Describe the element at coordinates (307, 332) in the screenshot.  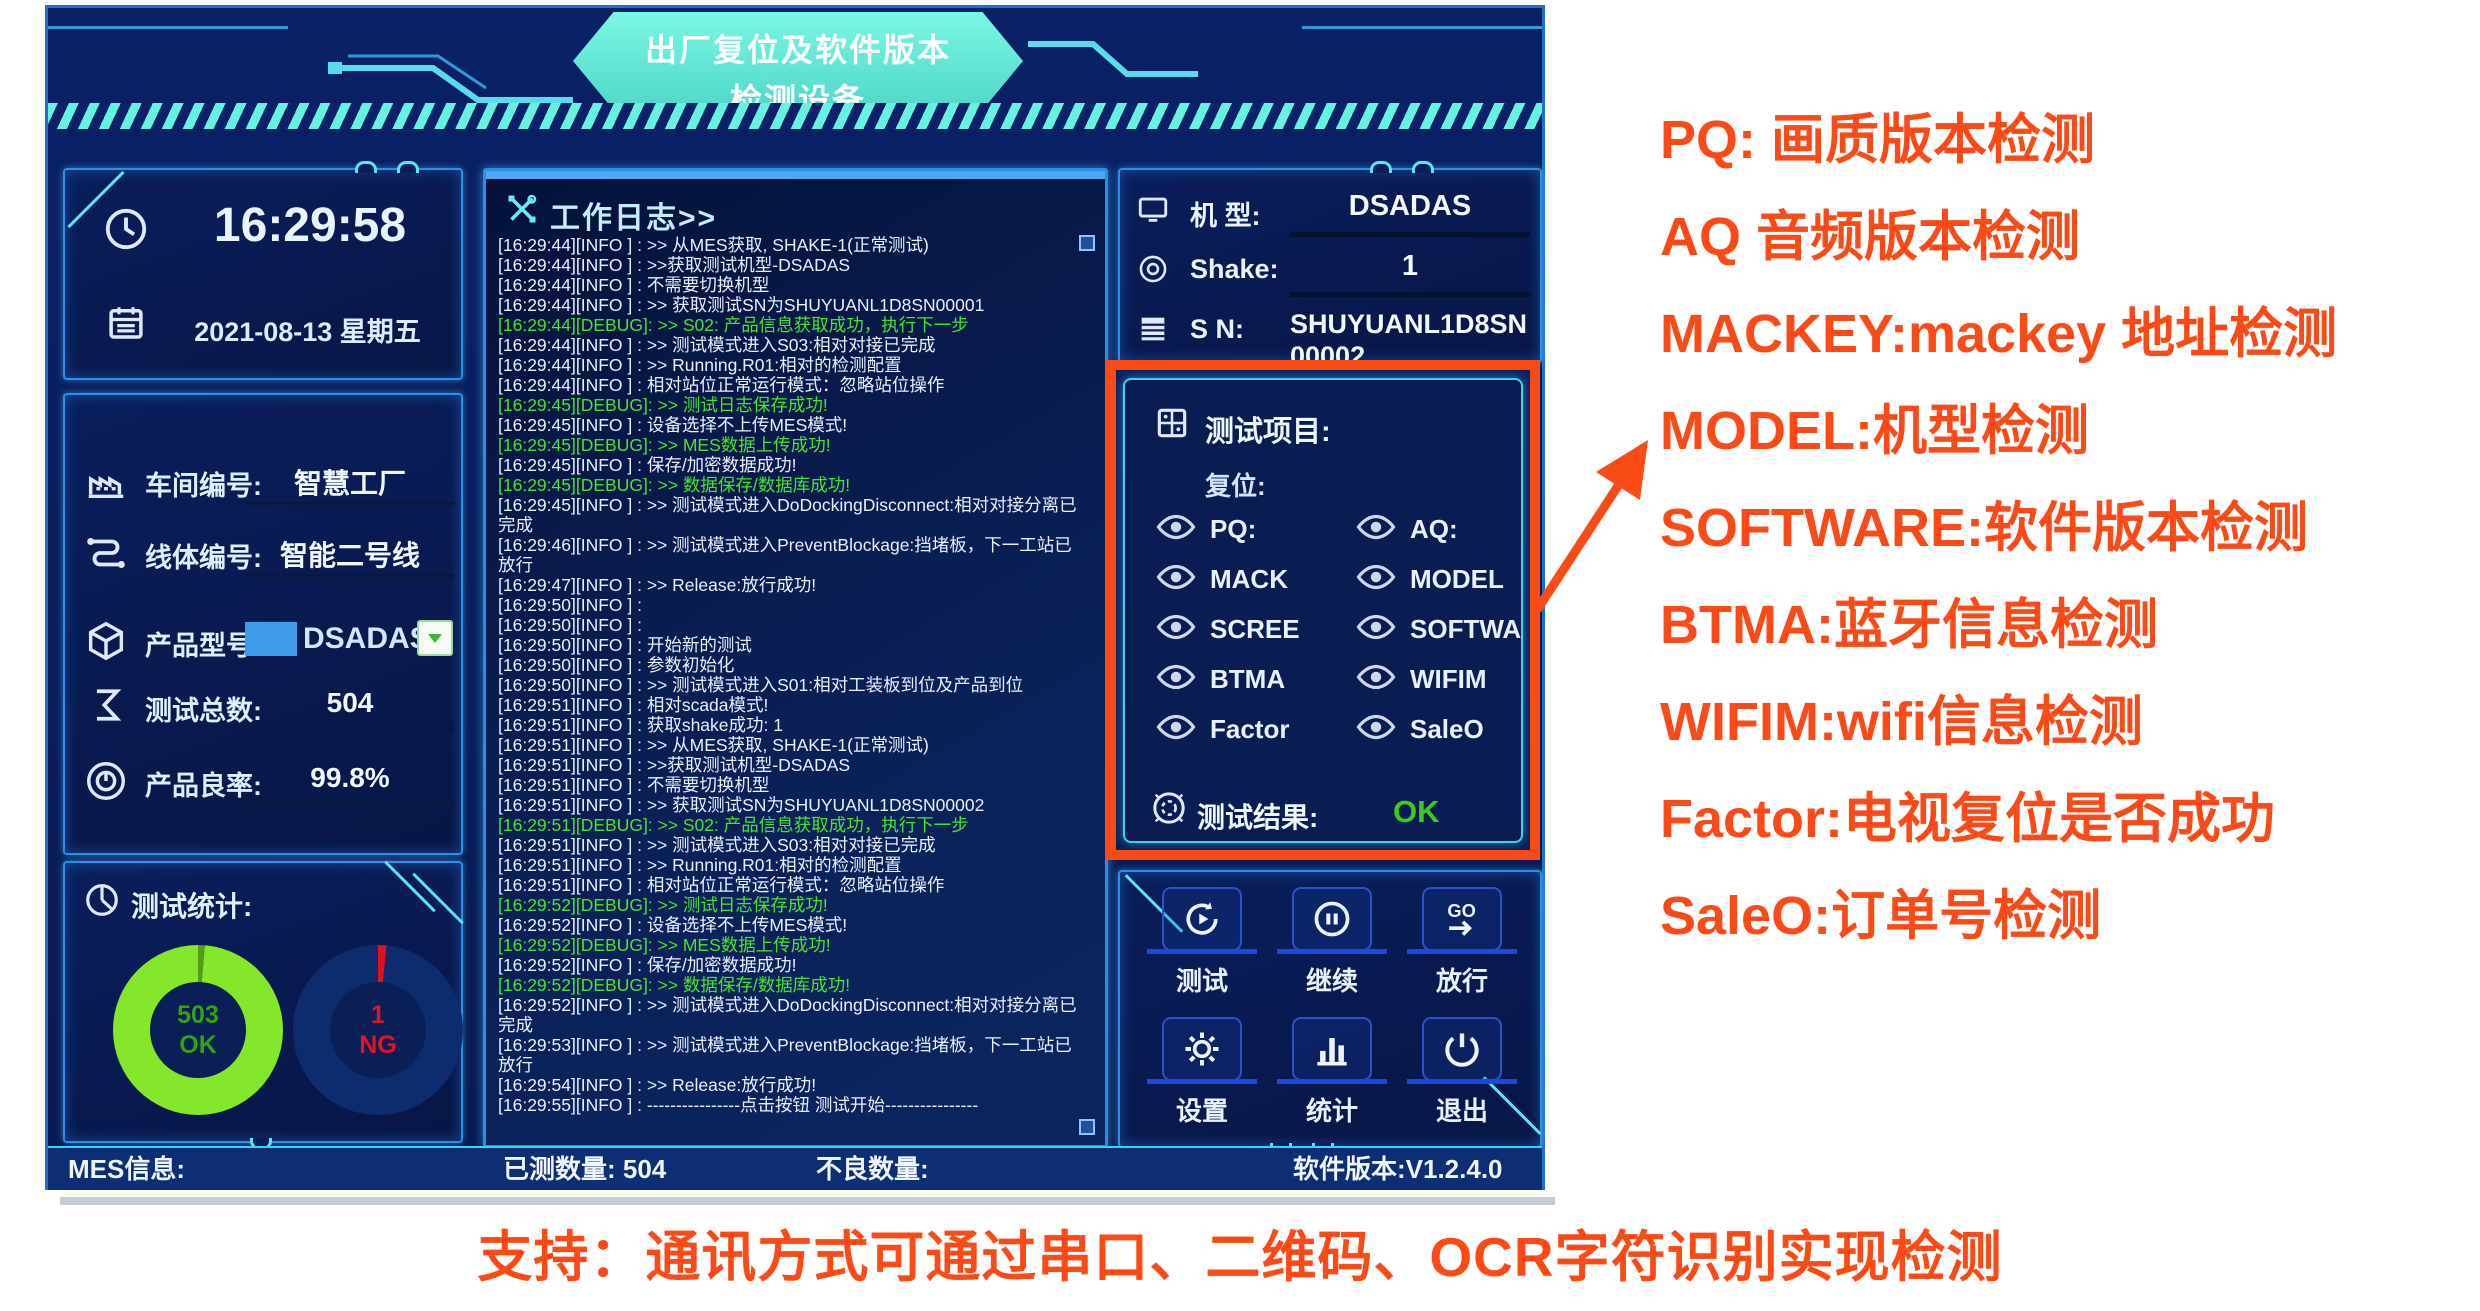
I see `current-date: 2021-08-13 星期五` at that location.